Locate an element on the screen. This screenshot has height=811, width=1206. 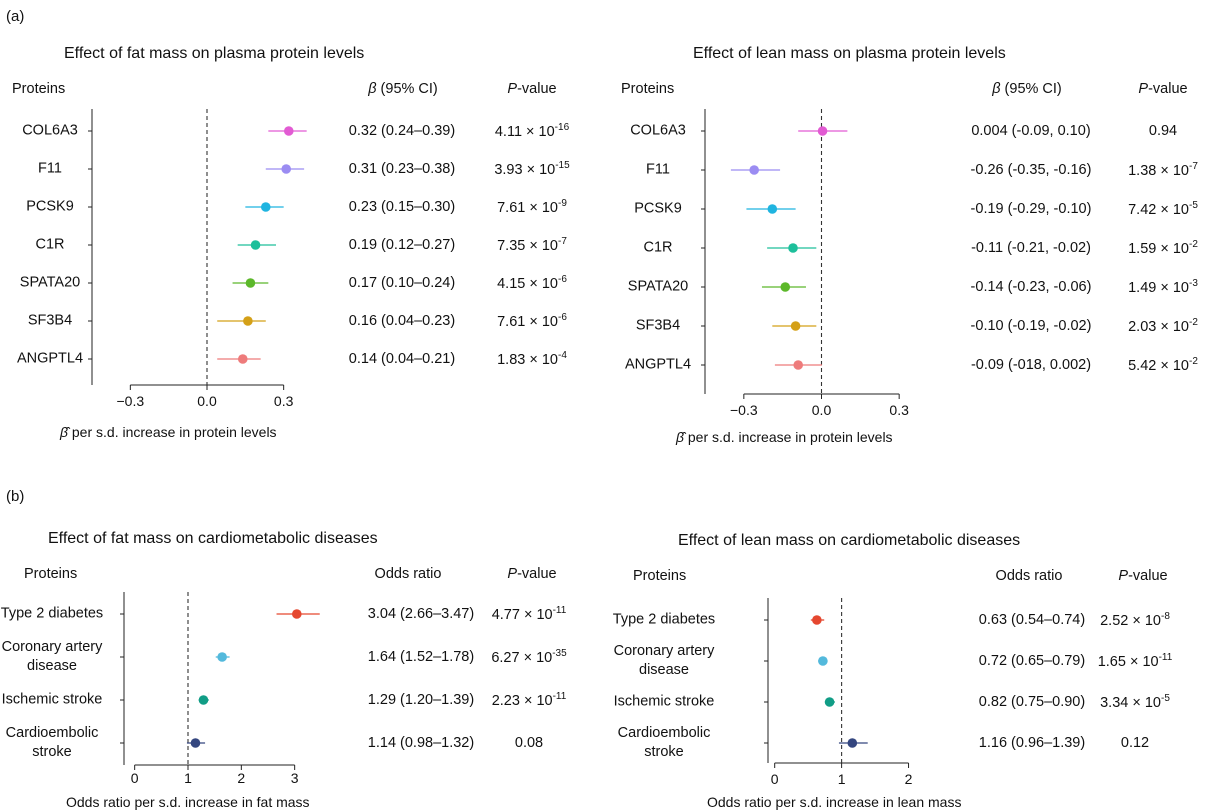
chart-2-row-label-3: C1R is located at coordinates (657, 248).